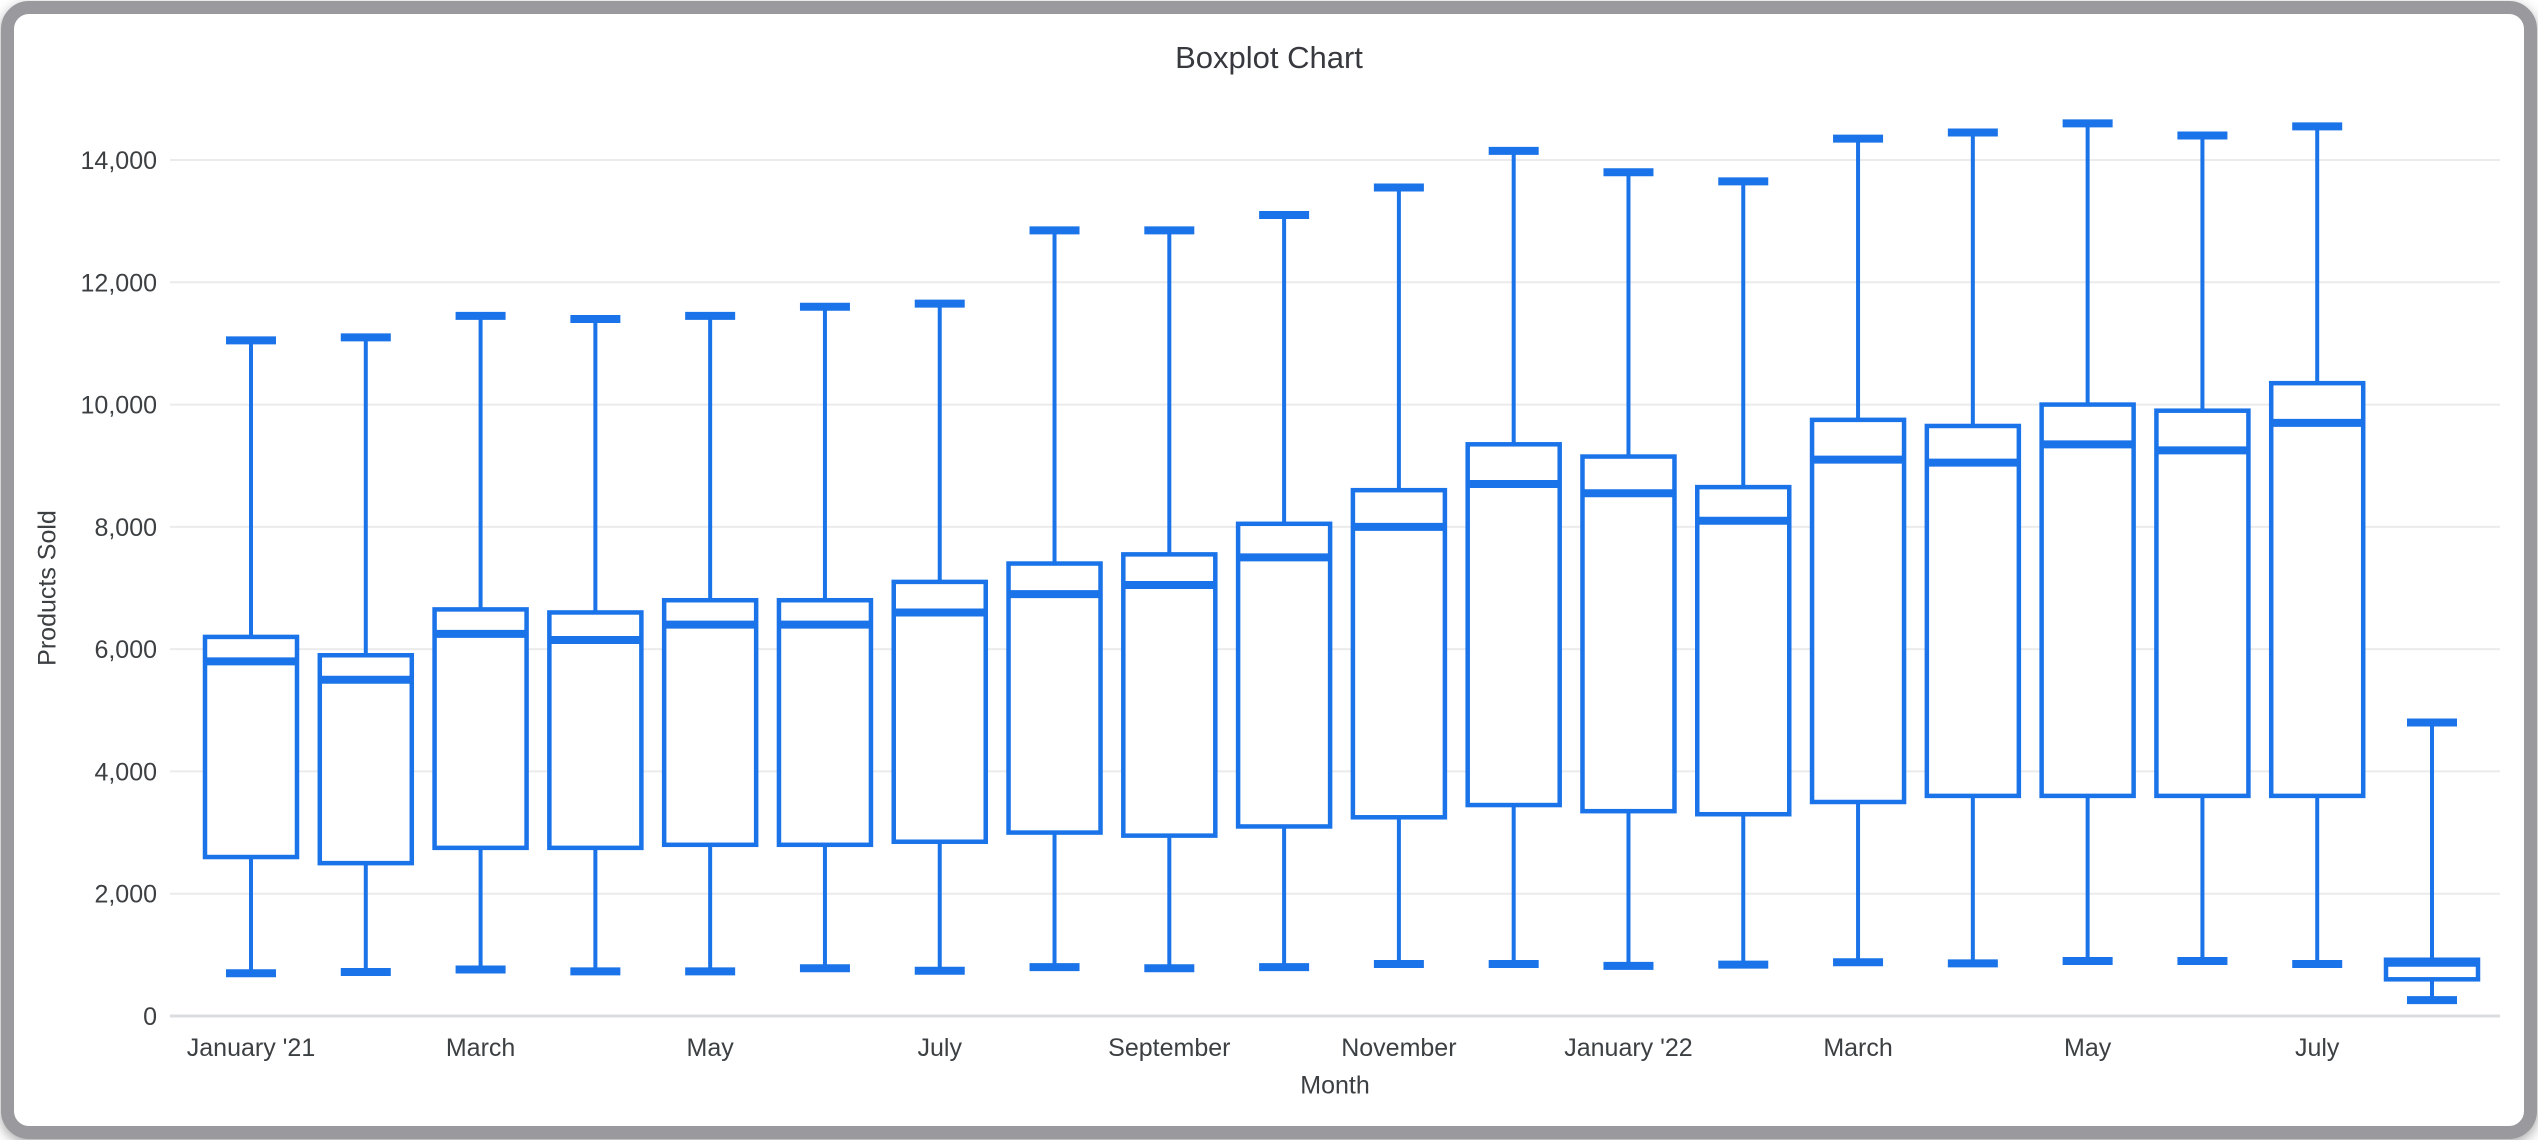  I want to click on boxplot-15: March, so click(1858, 598).